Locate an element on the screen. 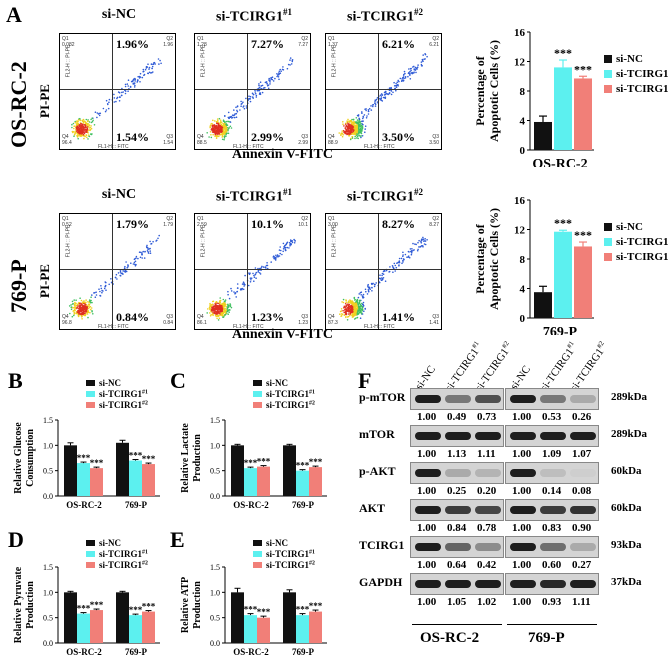 This screenshot has height=663, width=669. bar is located at coordinates (315, 627).